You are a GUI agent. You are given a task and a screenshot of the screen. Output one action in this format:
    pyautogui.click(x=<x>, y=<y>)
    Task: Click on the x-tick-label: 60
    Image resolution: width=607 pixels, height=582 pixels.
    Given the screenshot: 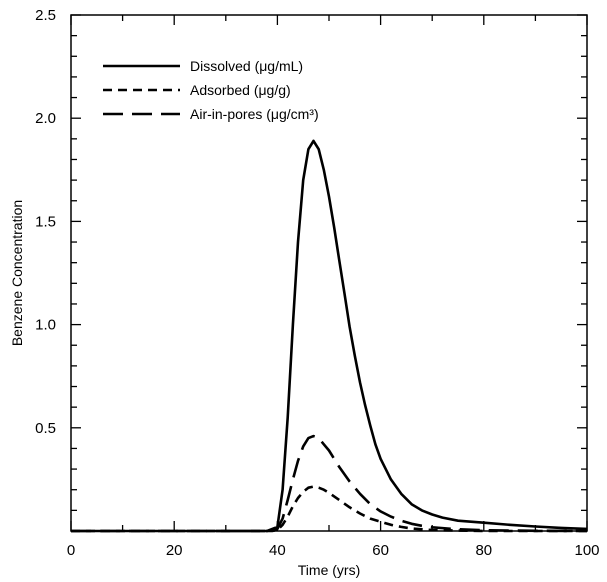 What is the action you would take?
    pyautogui.click(x=380, y=550)
    